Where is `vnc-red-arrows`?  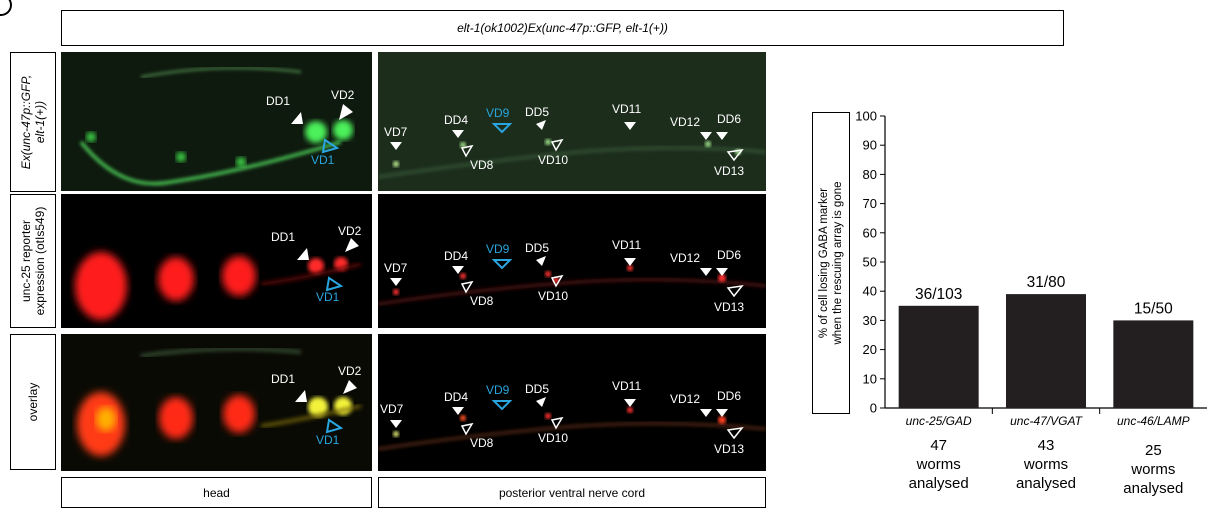
vnc-red-arrows is located at coordinates (567, 277).